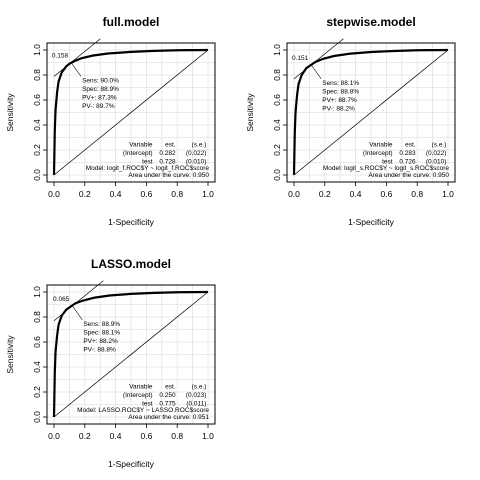  I want to click on roc-curve, so click(130, 112).